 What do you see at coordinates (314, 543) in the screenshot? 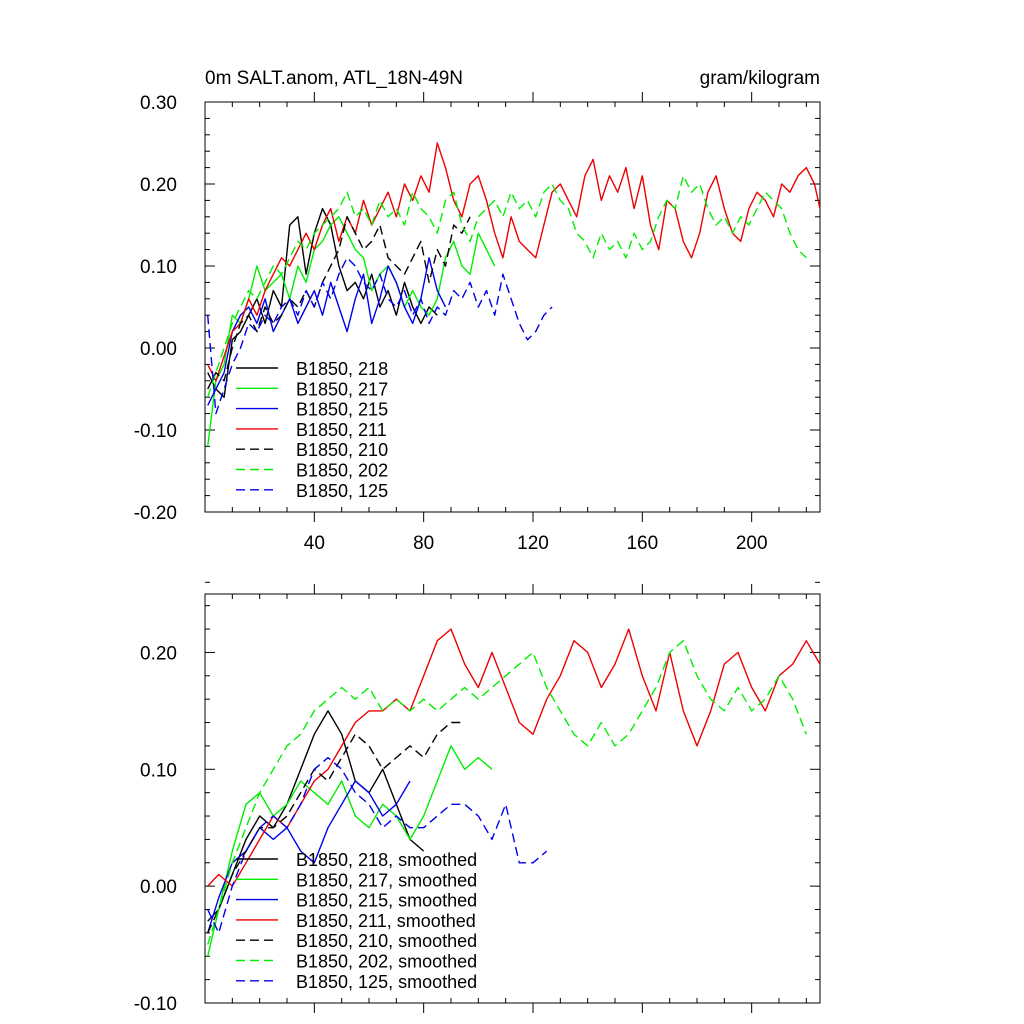
I see `x-tick-label: 40` at bounding box center [314, 543].